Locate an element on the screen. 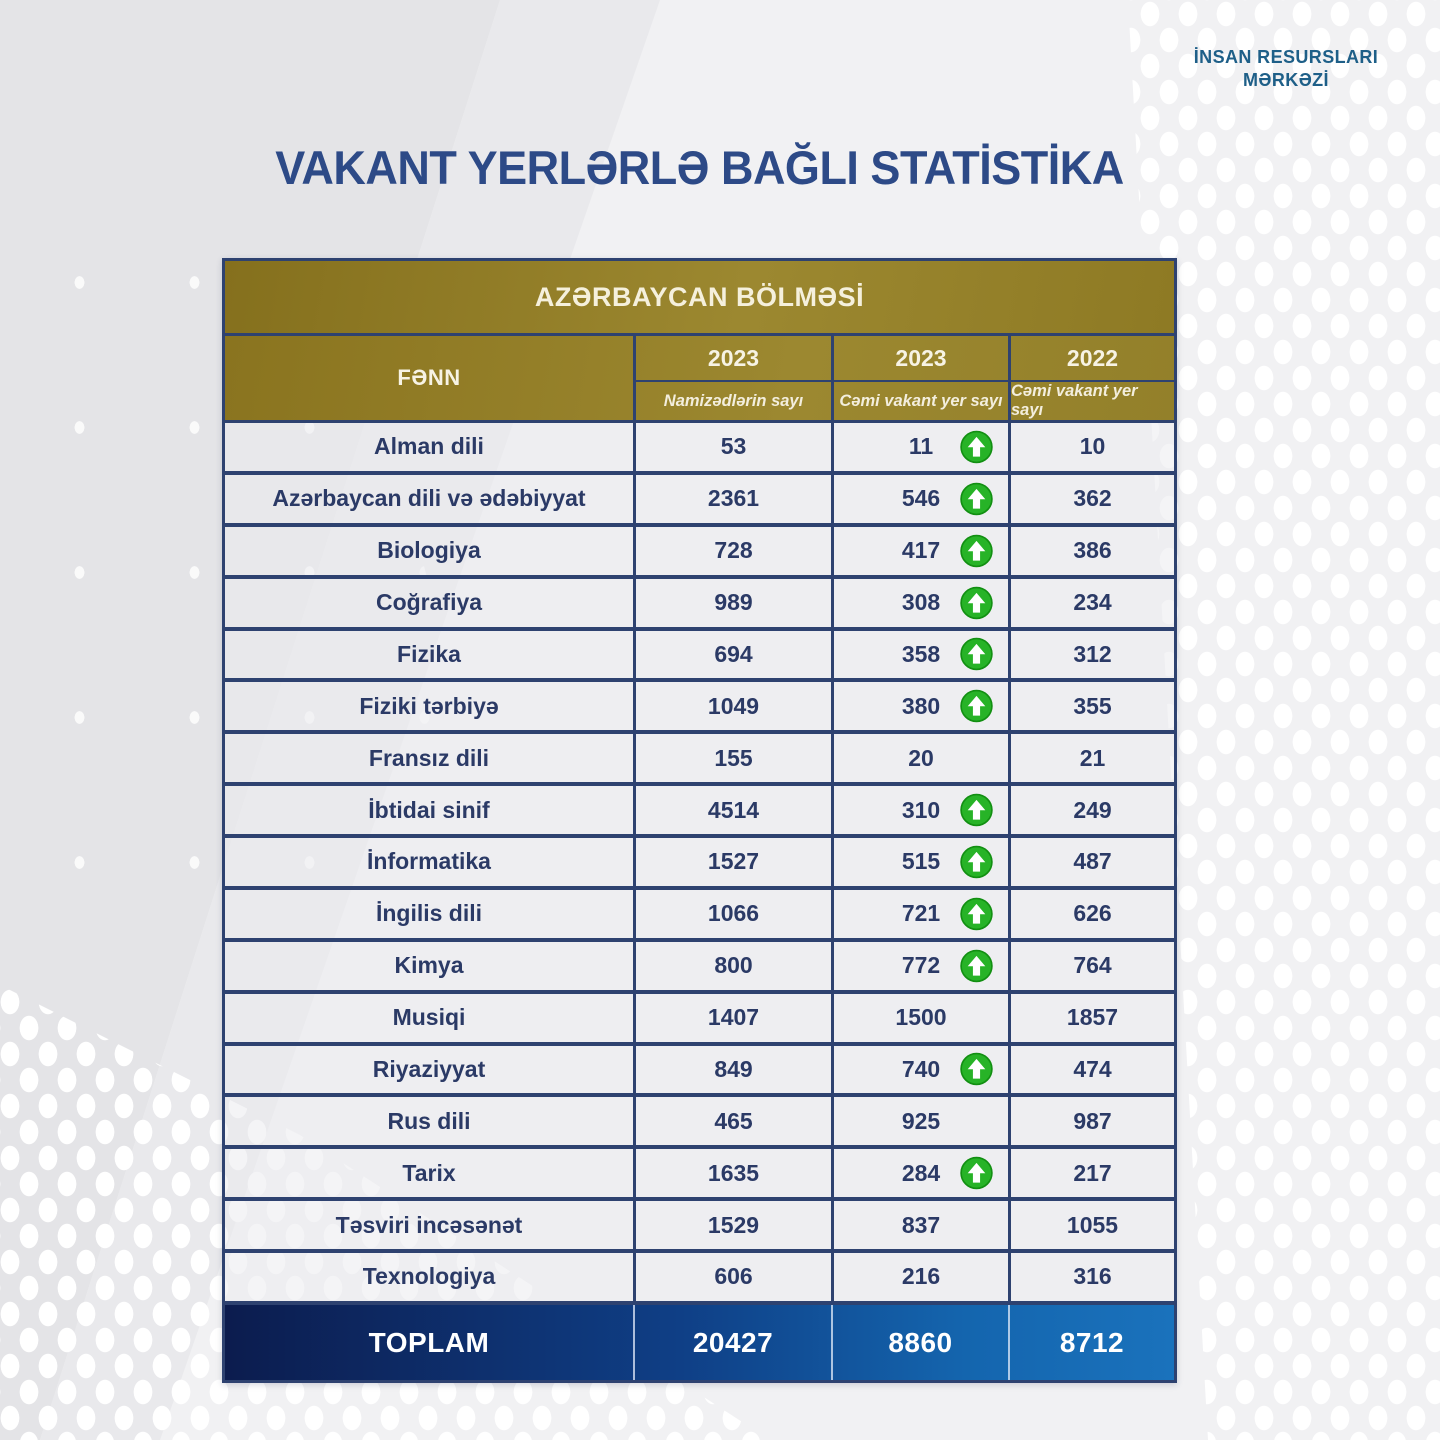 Image resolution: width=1440 pixels, height=1440 pixels. cell-value: 1635 is located at coordinates (733, 1172).